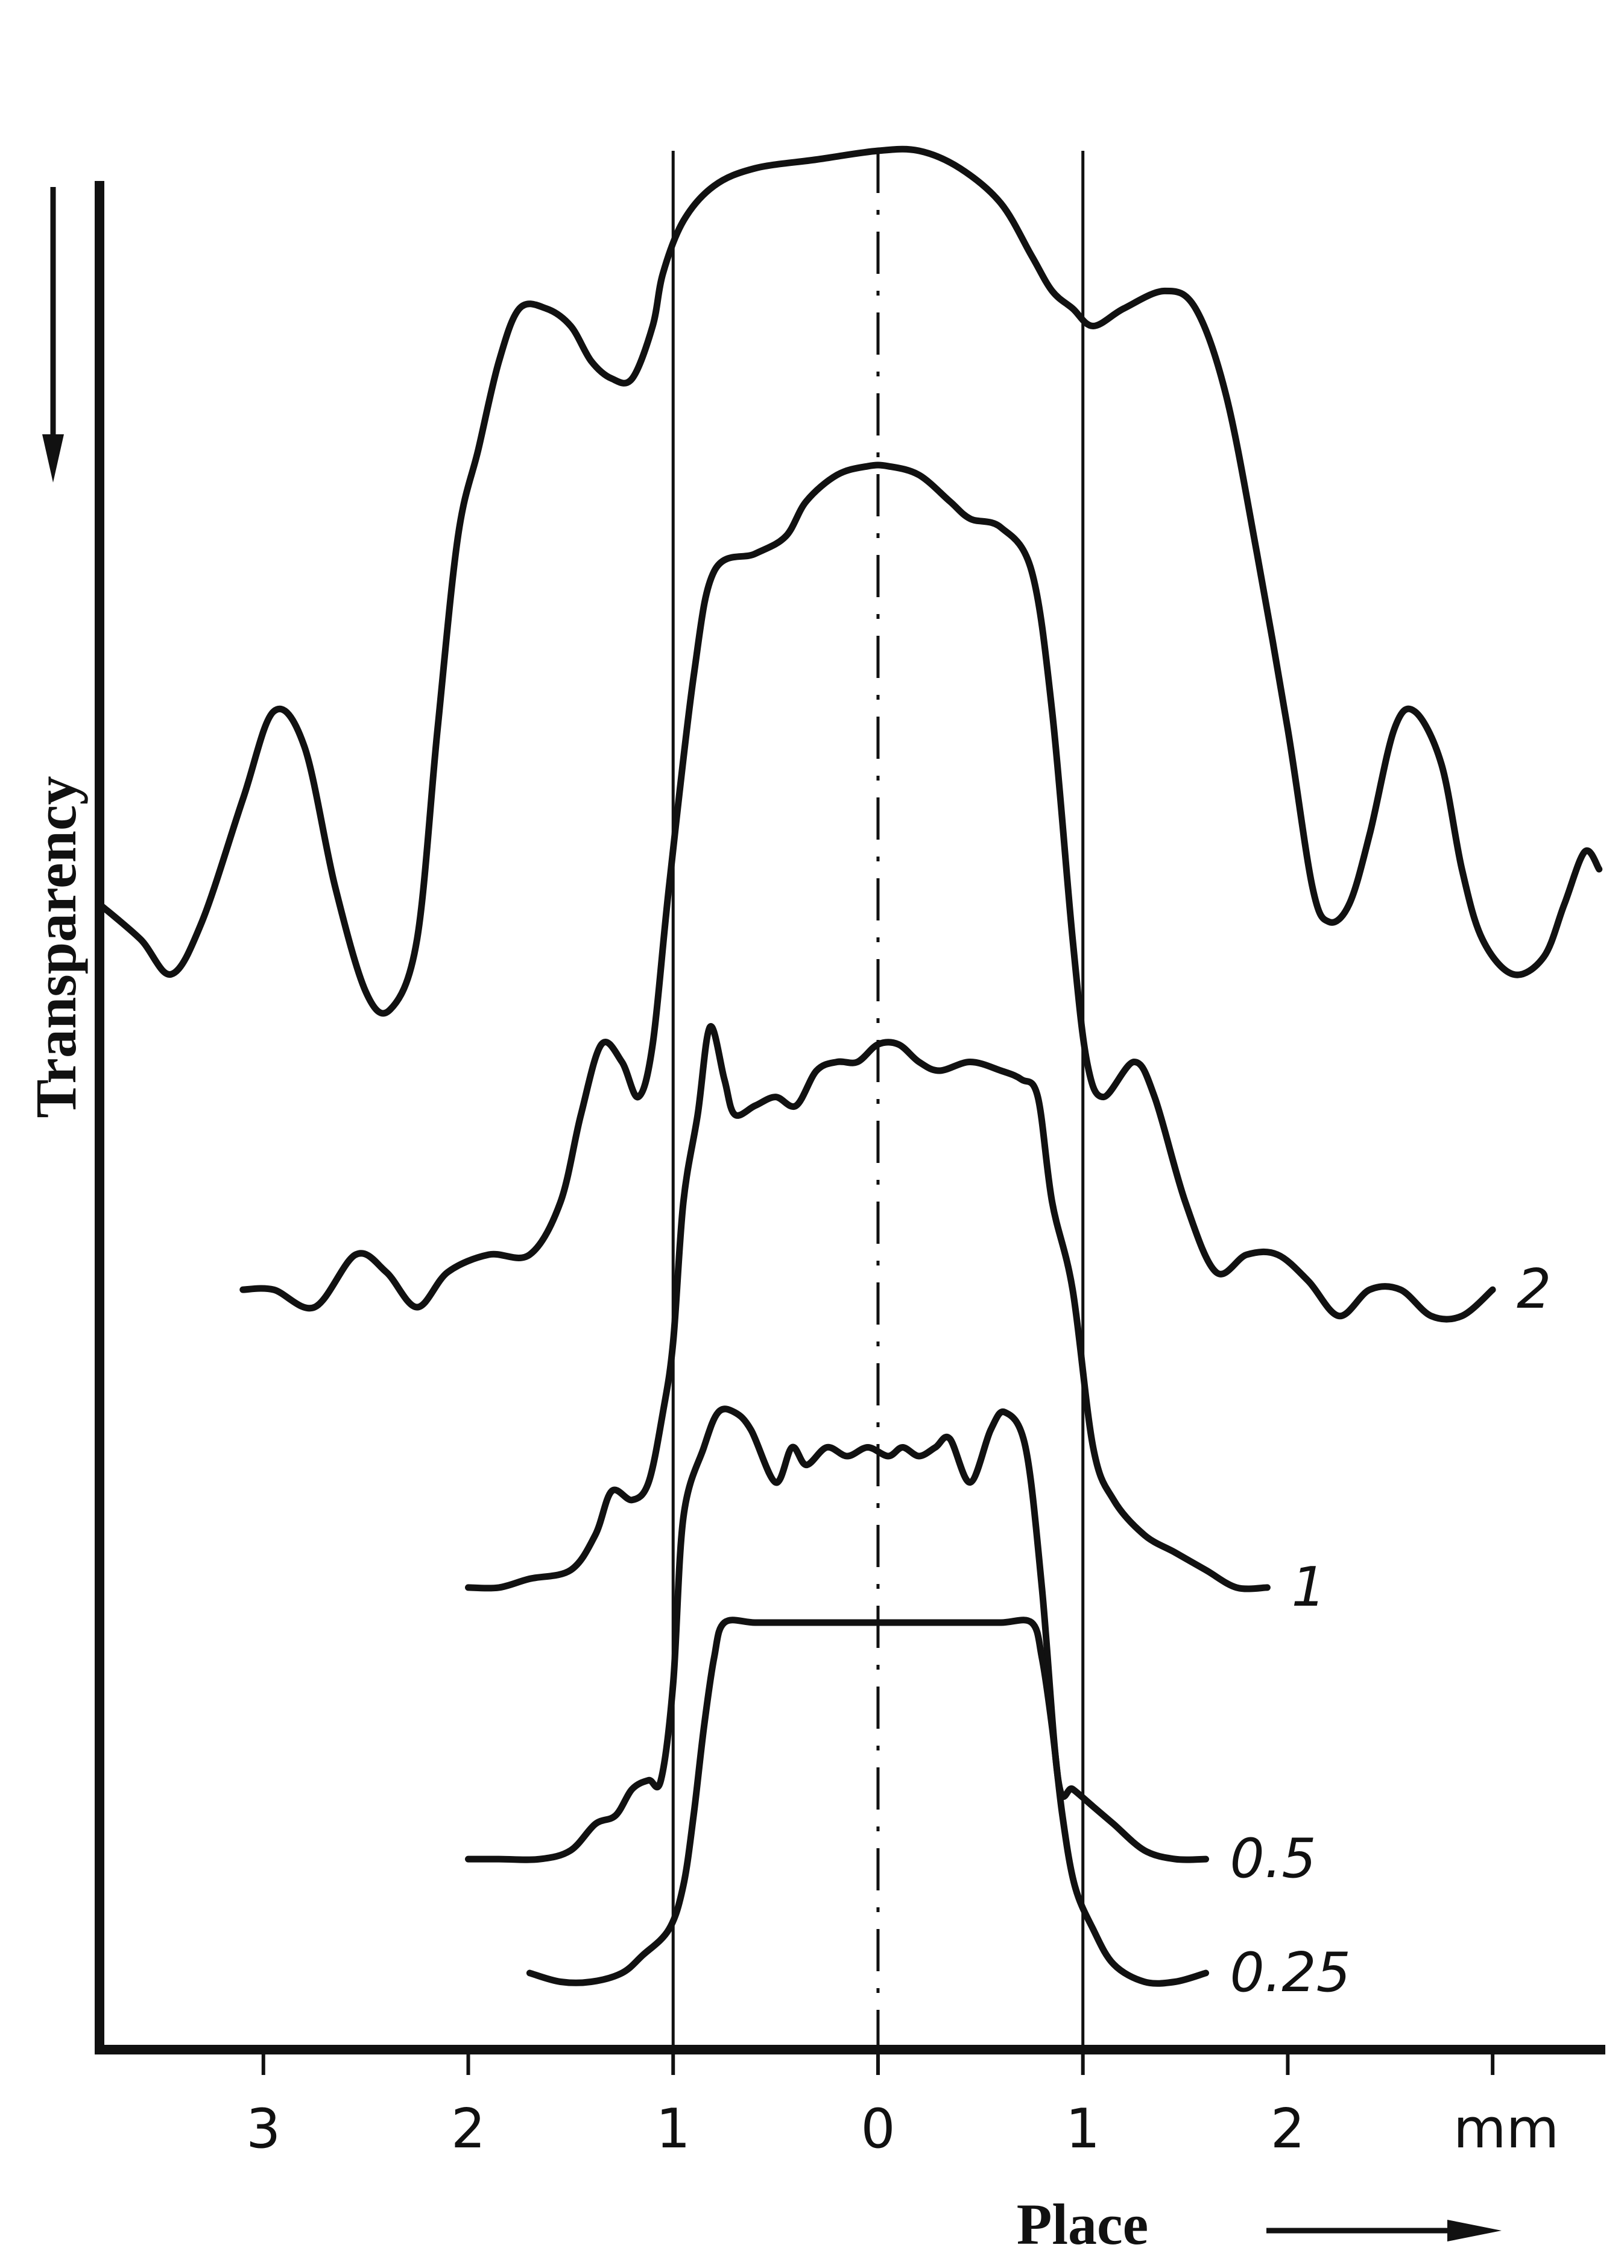 The image size is (1624, 2268). Describe the element at coordinates (1506, 2129) in the screenshot. I see `x-axis-unit: mm` at that location.